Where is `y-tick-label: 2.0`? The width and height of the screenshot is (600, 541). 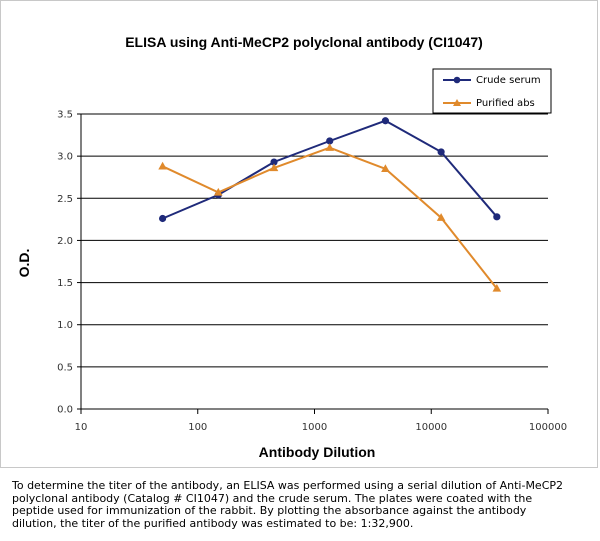 y-tick-label: 2.0 is located at coordinates (65, 241).